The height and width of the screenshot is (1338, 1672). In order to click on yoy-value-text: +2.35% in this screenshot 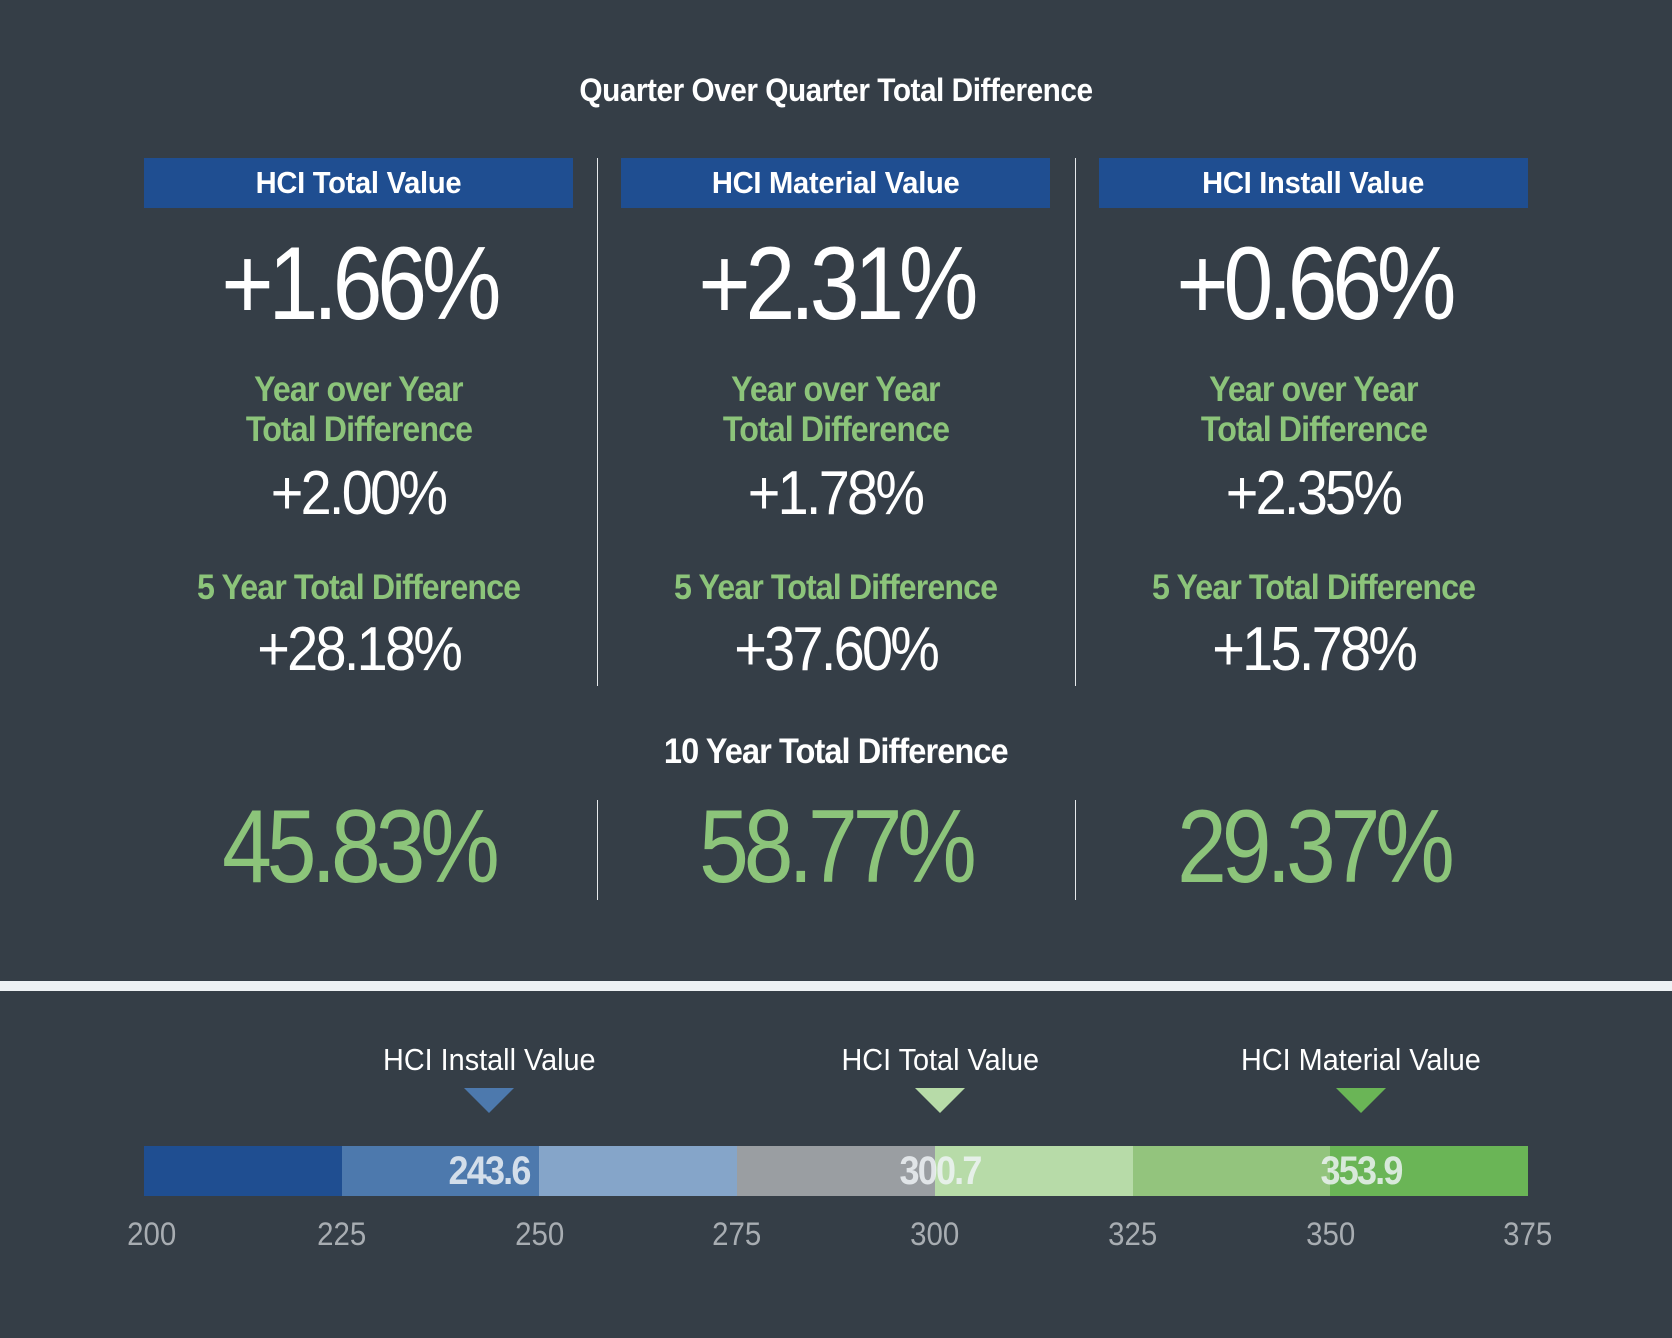, I will do `click(1314, 493)`.